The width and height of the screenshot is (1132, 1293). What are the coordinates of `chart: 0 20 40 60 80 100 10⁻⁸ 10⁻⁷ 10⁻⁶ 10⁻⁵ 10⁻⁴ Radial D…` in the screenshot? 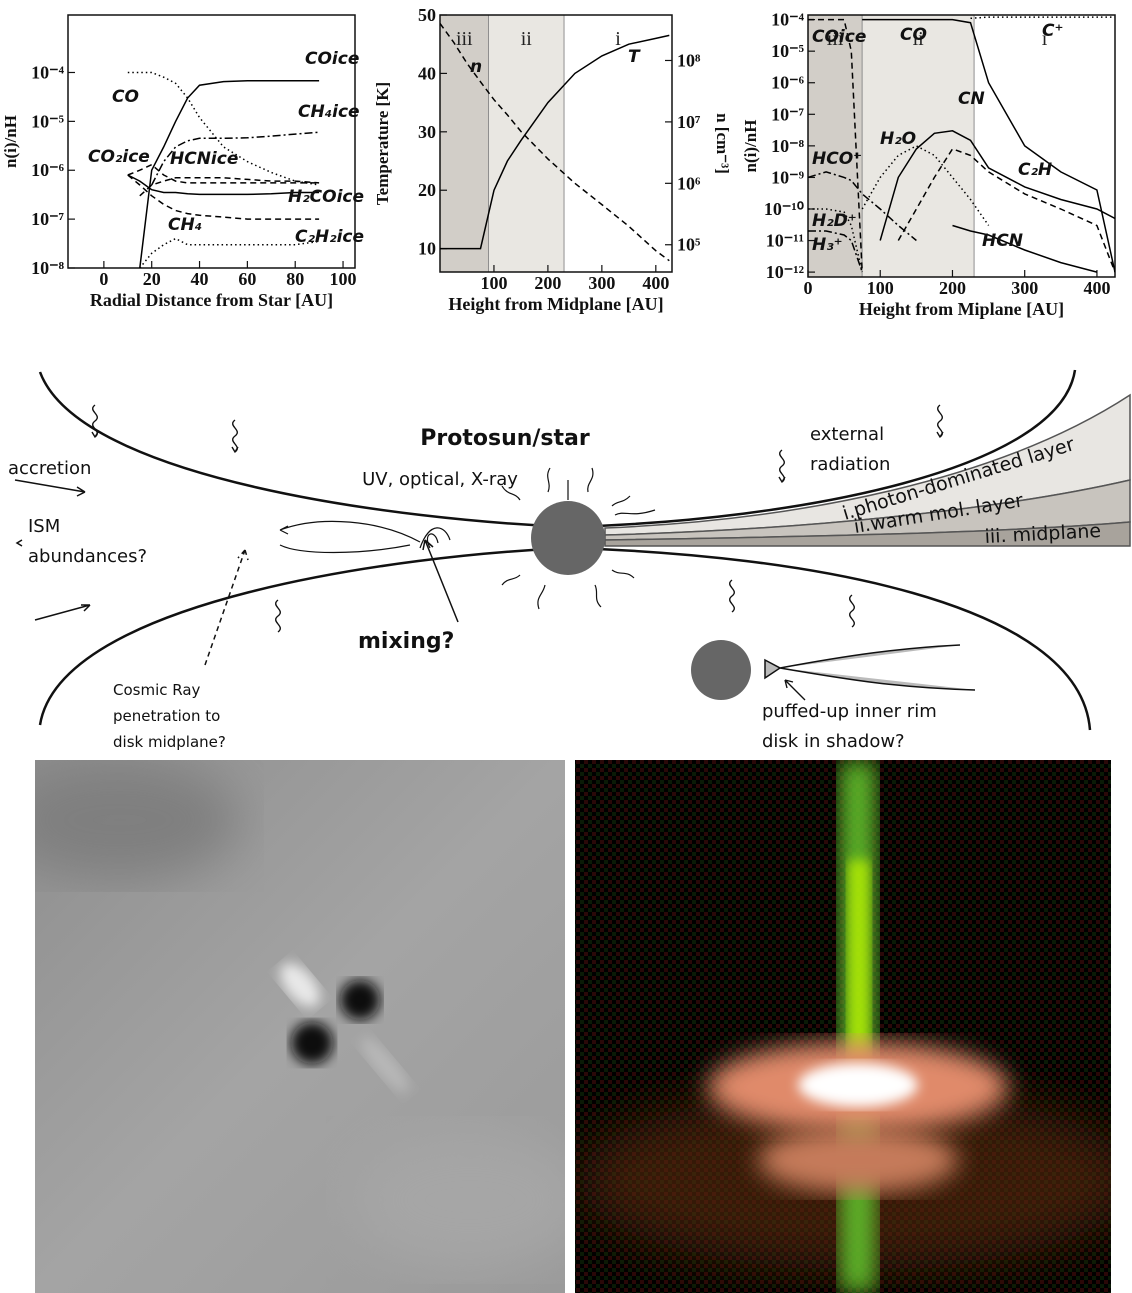 It's located at (182, 162).